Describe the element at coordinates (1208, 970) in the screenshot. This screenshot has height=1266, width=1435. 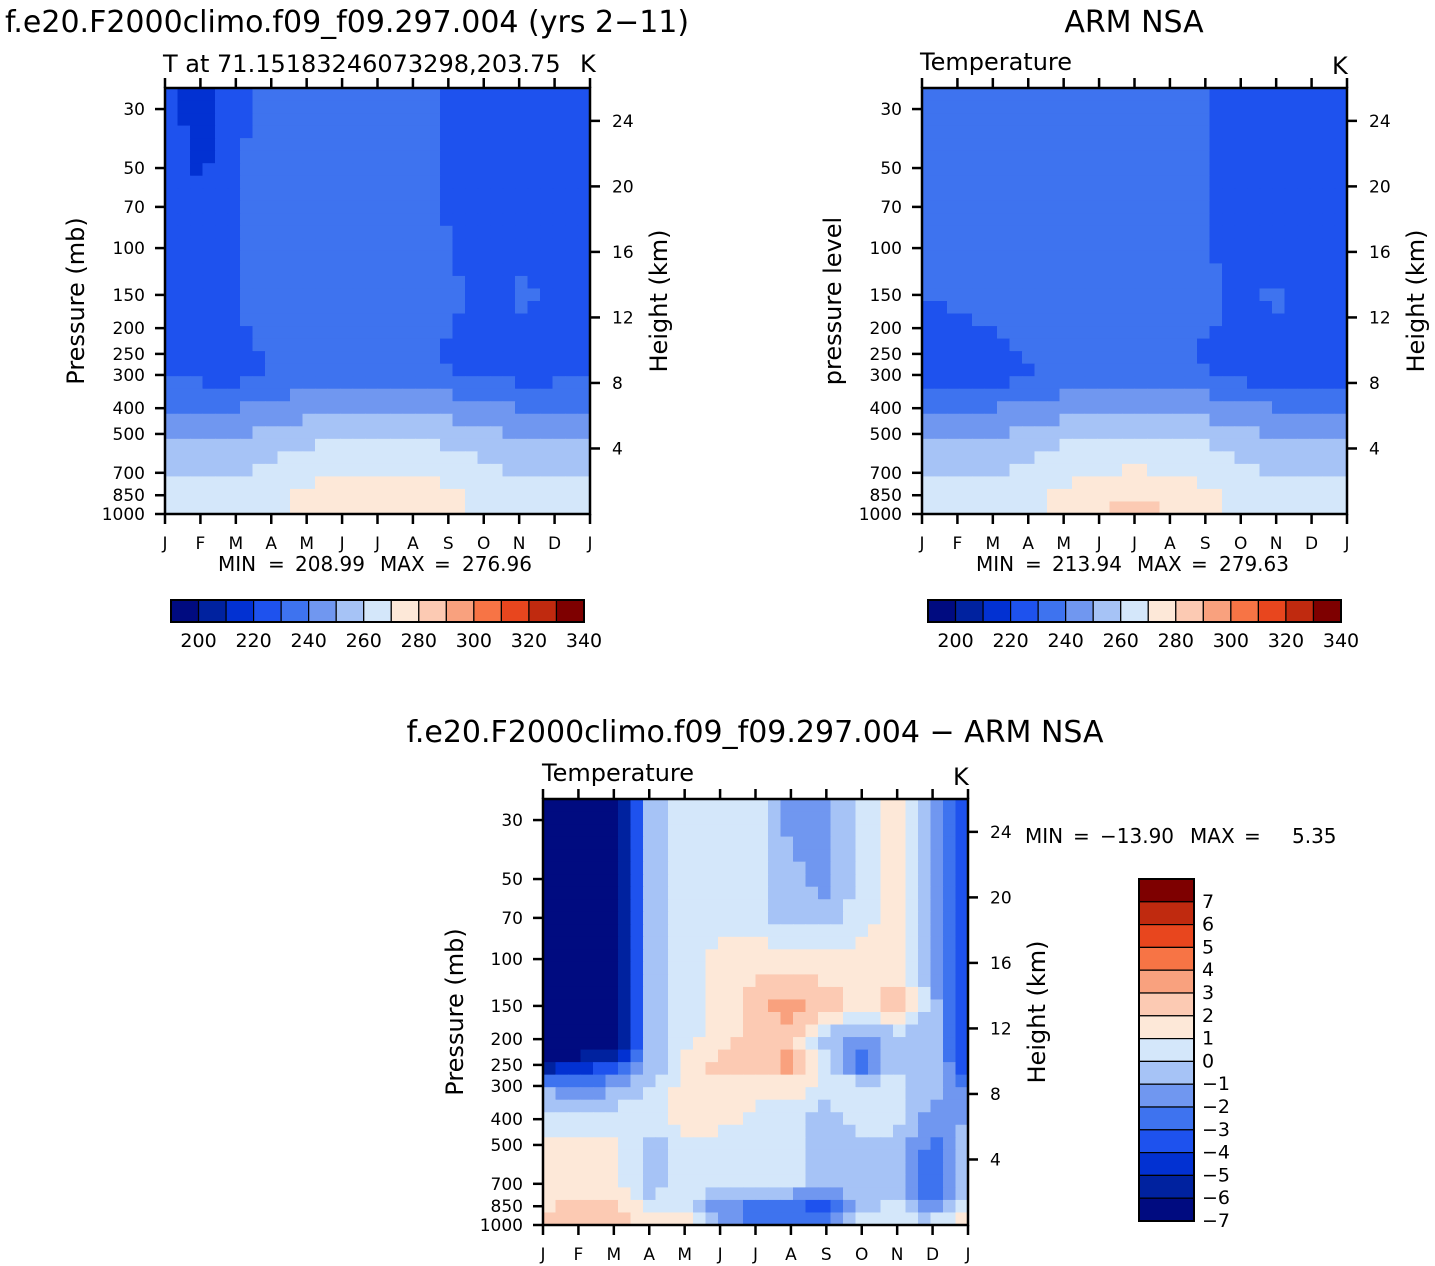
I see `colorbar-label: 4` at that location.